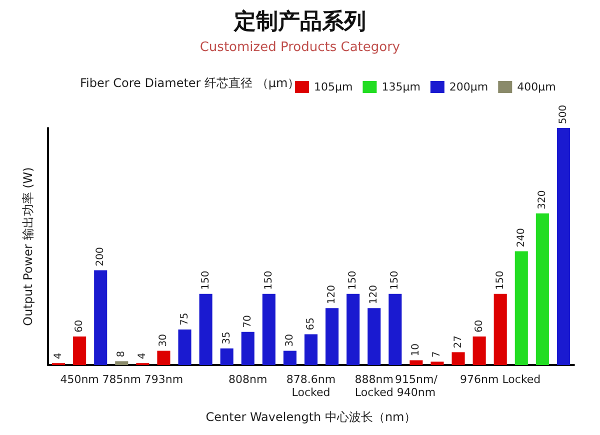  I want to click on x-axis-title: Center Wavelength 中心波长（nm）, so click(311, 417).